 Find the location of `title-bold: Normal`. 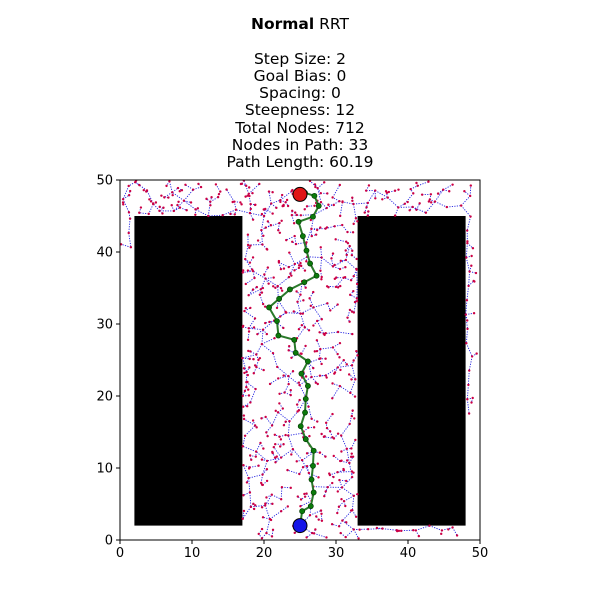

title-bold: Normal is located at coordinates (282, 24).